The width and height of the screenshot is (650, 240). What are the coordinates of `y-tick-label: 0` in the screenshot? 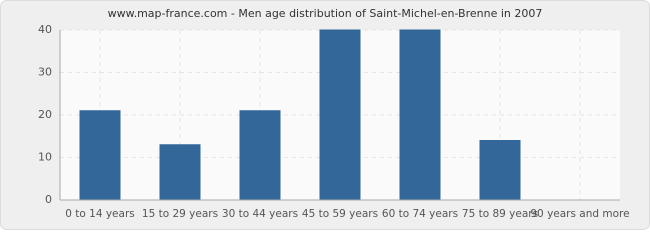 It's located at (48, 199).